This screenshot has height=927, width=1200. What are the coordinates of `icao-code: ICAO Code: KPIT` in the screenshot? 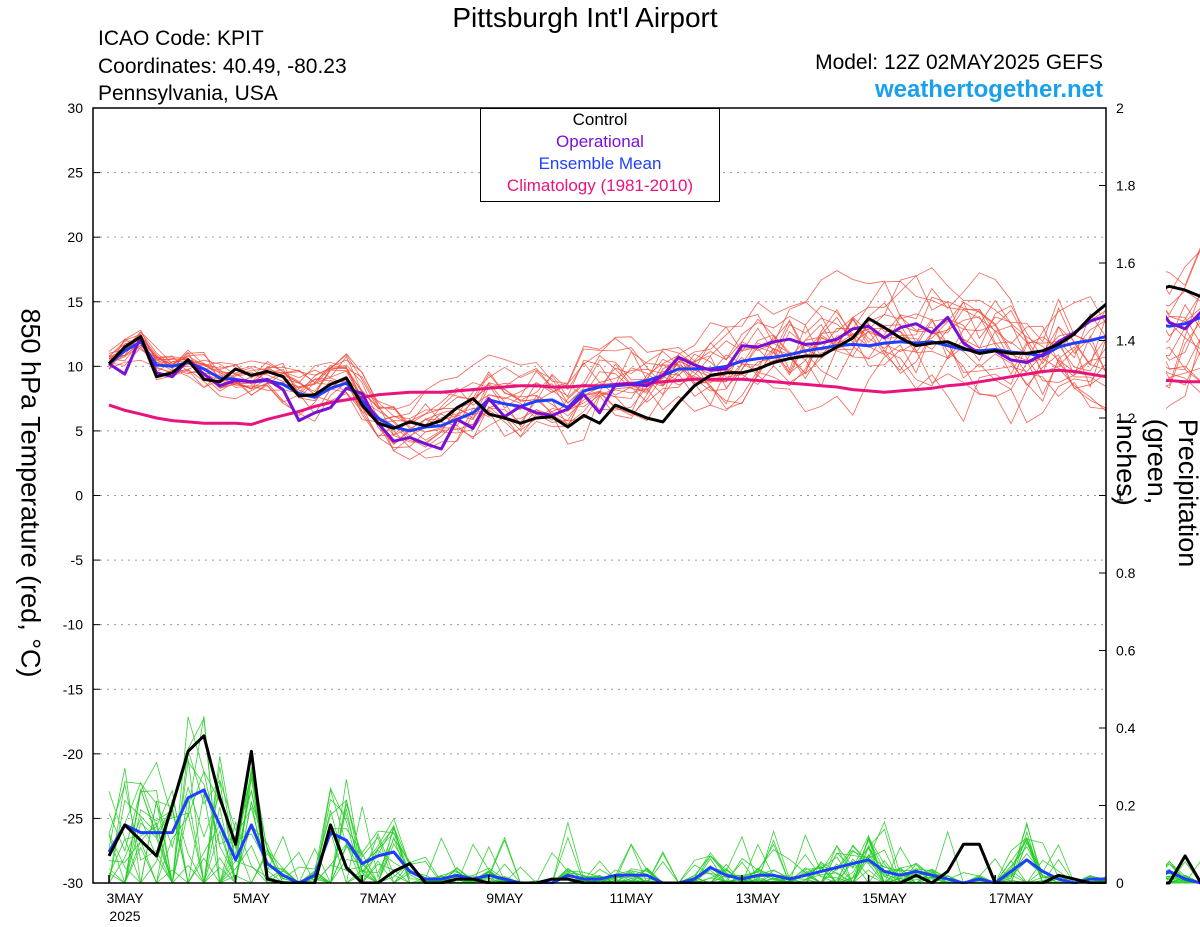 It's located at (181, 38).